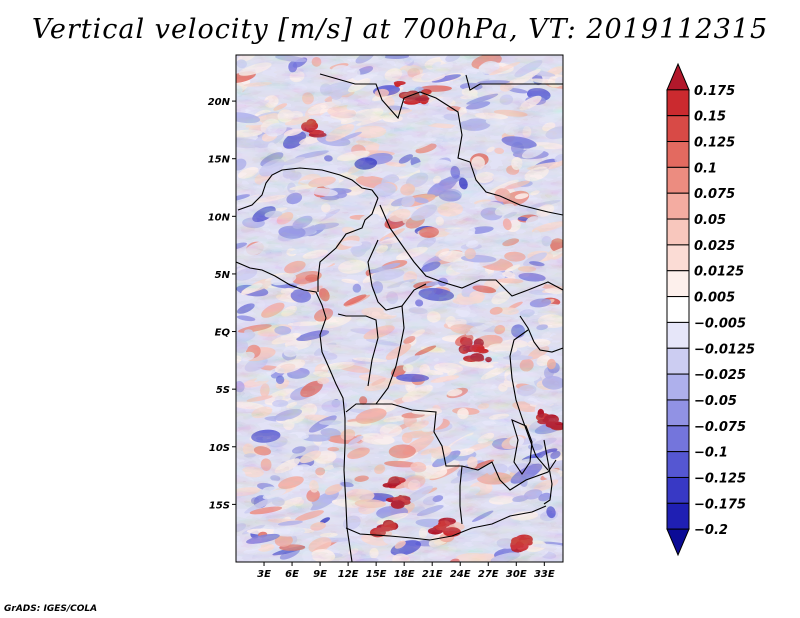 This screenshot has height=618, width=800. What do you see at coordinates (320, 574) in the screenshot?
I see `lon-tick-label: 9E` at bounding box center [320, 574].